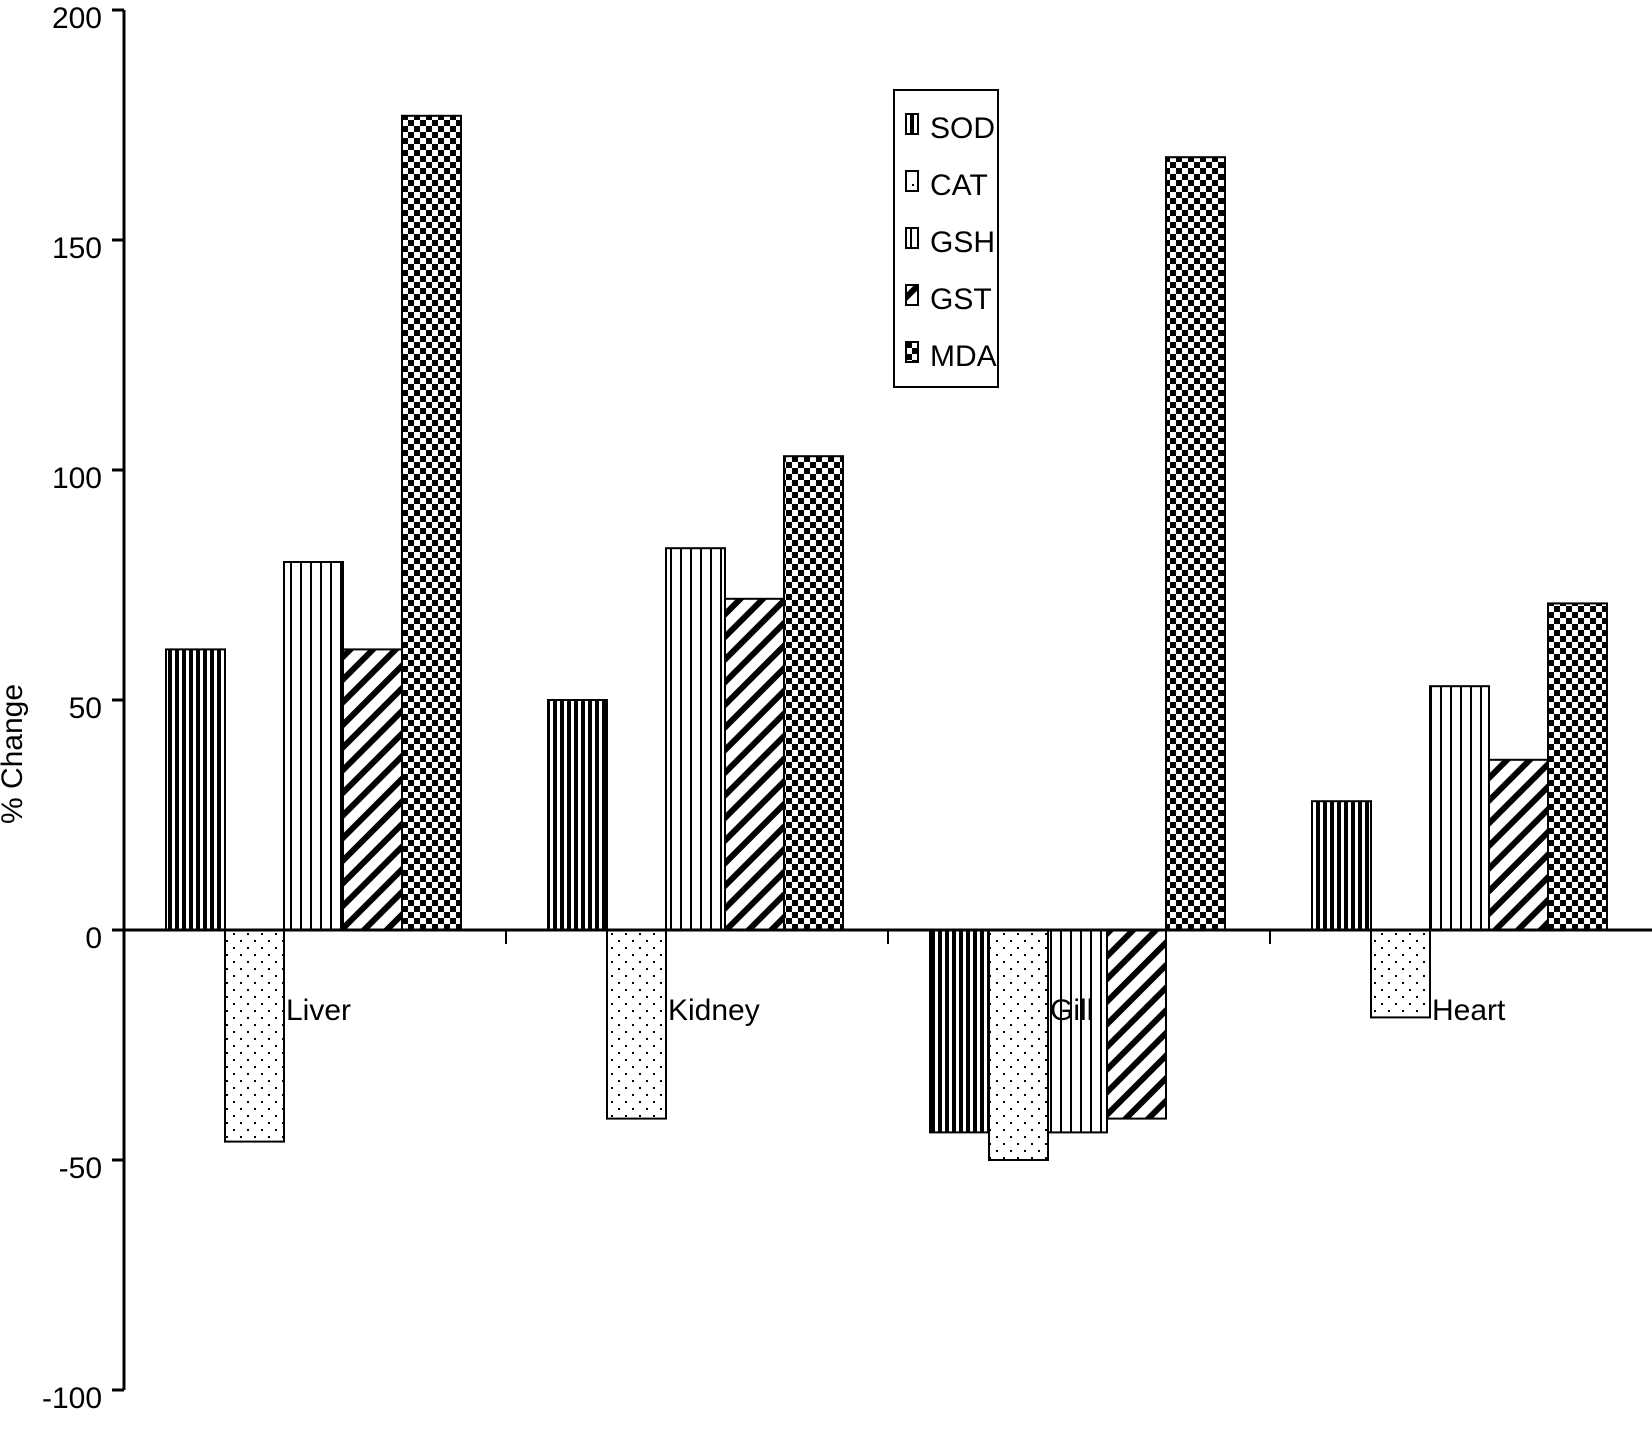 Image resolution: width=1652 pixels, height=1429 pixels. Describe the element at coordinates (77, 18) in the screenshot. I see `y-tick-label: 200` at that location.